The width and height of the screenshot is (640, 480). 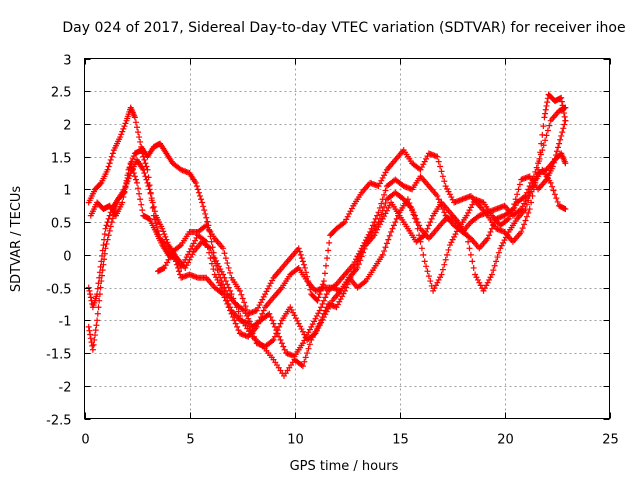 I want to click on y-tick-label: -1.5, so click(x=58, y=355).